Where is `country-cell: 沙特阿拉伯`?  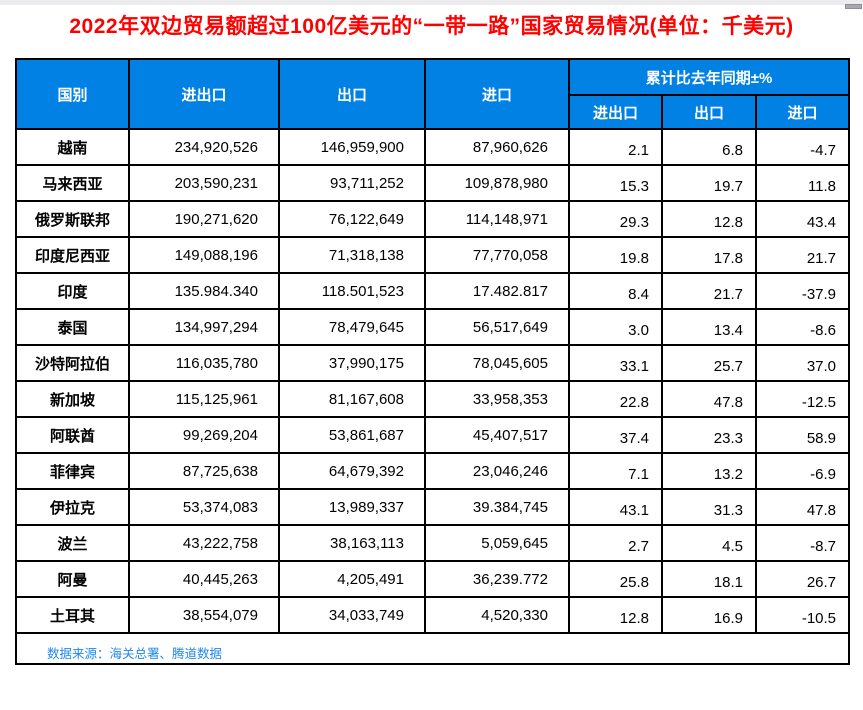
country-cell: 沙特阿拉伯 is located at coordinates (72, 363).